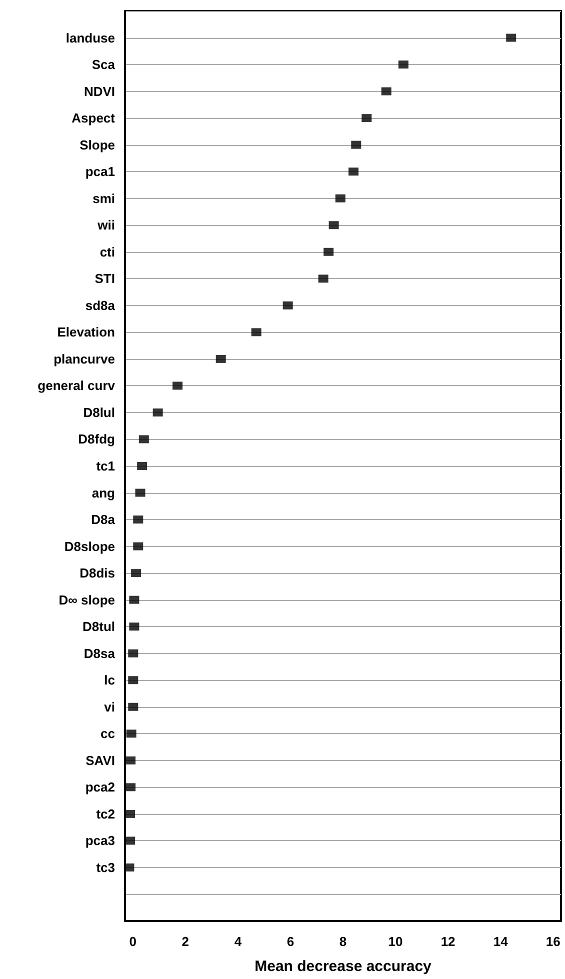 The width and height of the screenshot is (565, 979). What do you see at coordinates (104, 492) in the screenshot?
I see `y-tick-label: ang` at bounding box center [104, 492].